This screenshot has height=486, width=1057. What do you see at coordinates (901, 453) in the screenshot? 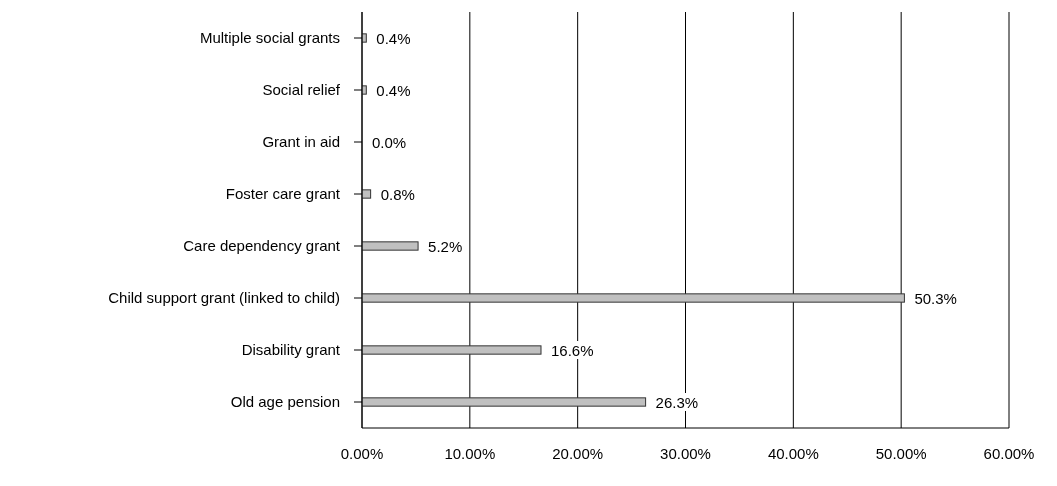
I see `x-tick-label: 50.00%` at bounding box center [901, 453].